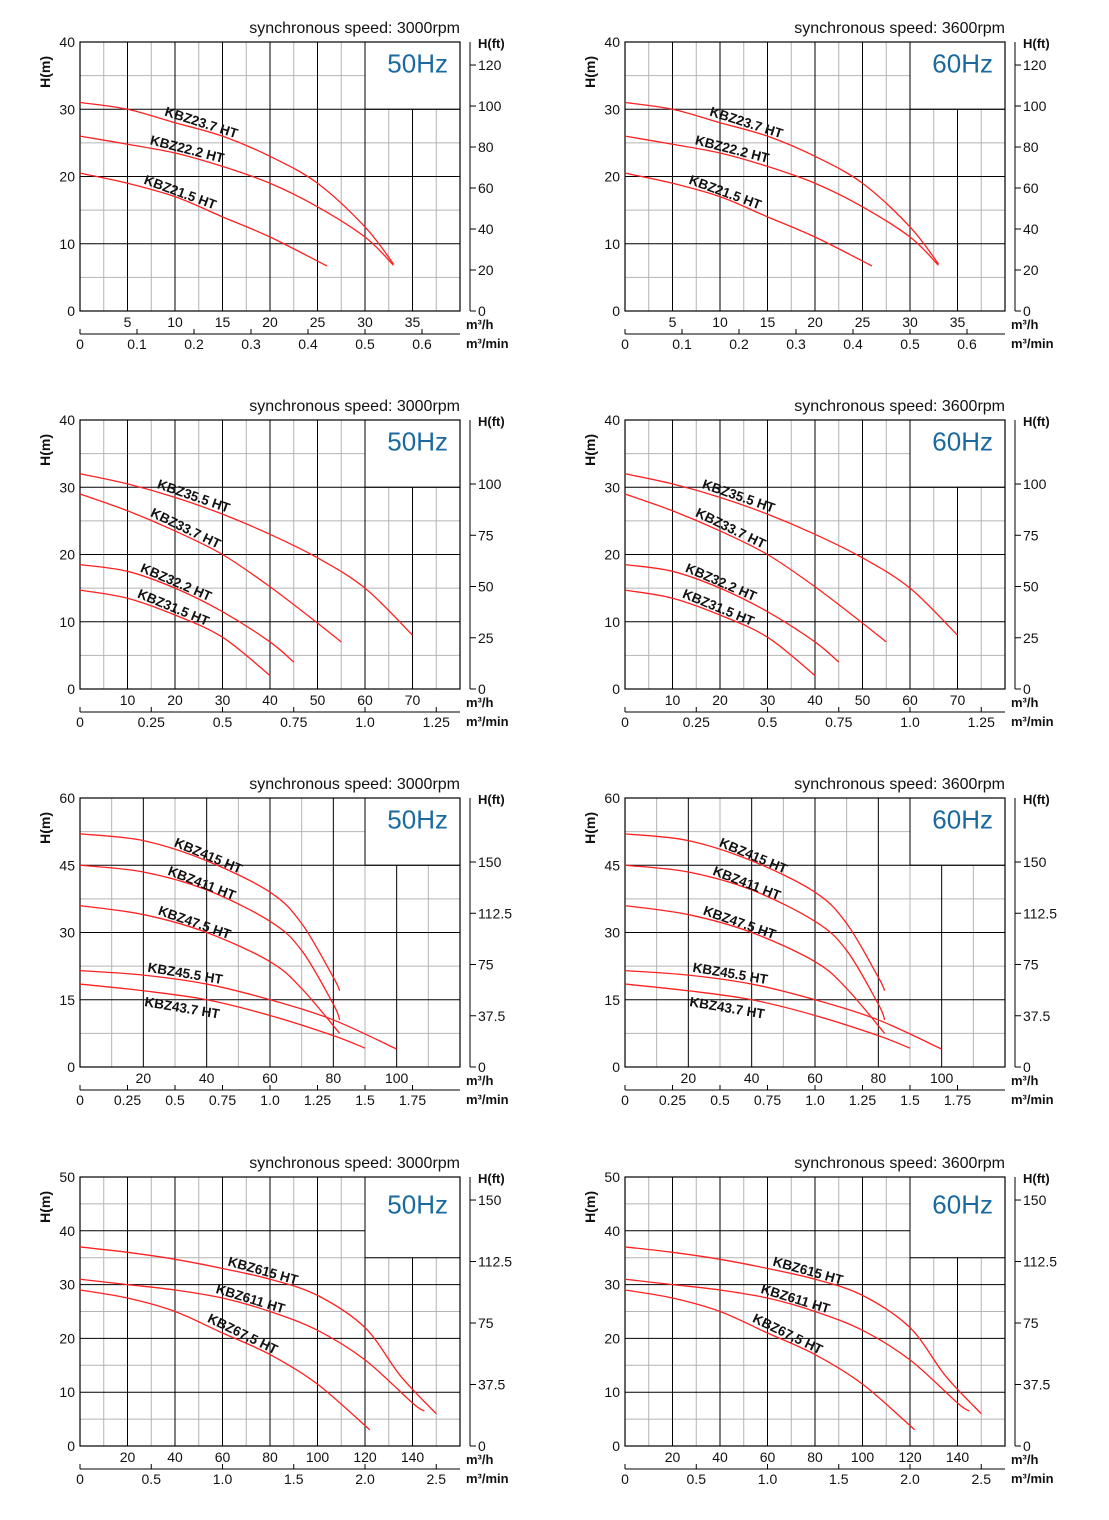 The image size is (1109, 1520). Describe the element at coordinates (270, 1100) in the screenshot. I see `min-tick-label: 1.0` at that location.